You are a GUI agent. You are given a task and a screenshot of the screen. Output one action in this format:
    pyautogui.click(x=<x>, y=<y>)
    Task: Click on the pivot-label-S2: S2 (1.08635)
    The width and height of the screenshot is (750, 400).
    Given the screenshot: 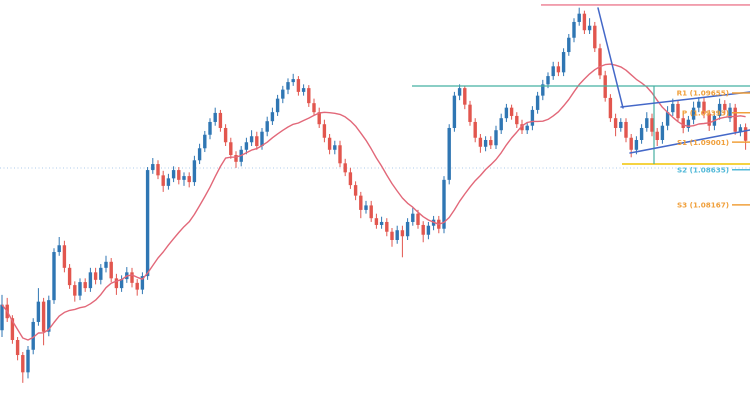 What is the action you would take?
    pyautogui.click(x=703, y=169)
    